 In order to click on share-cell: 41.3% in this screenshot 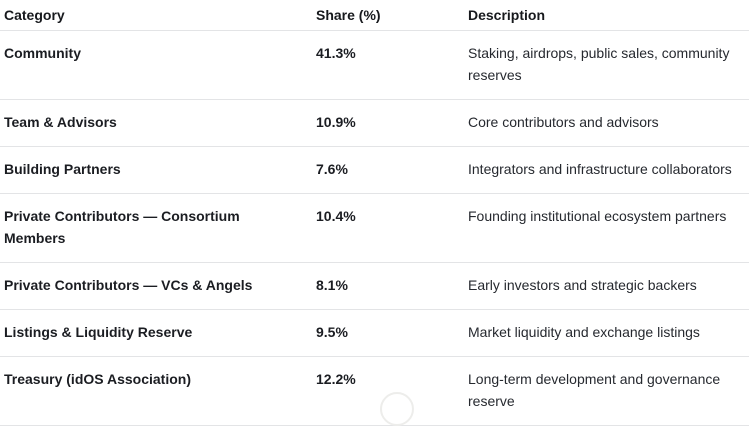, I will do `click(388, 65)`.